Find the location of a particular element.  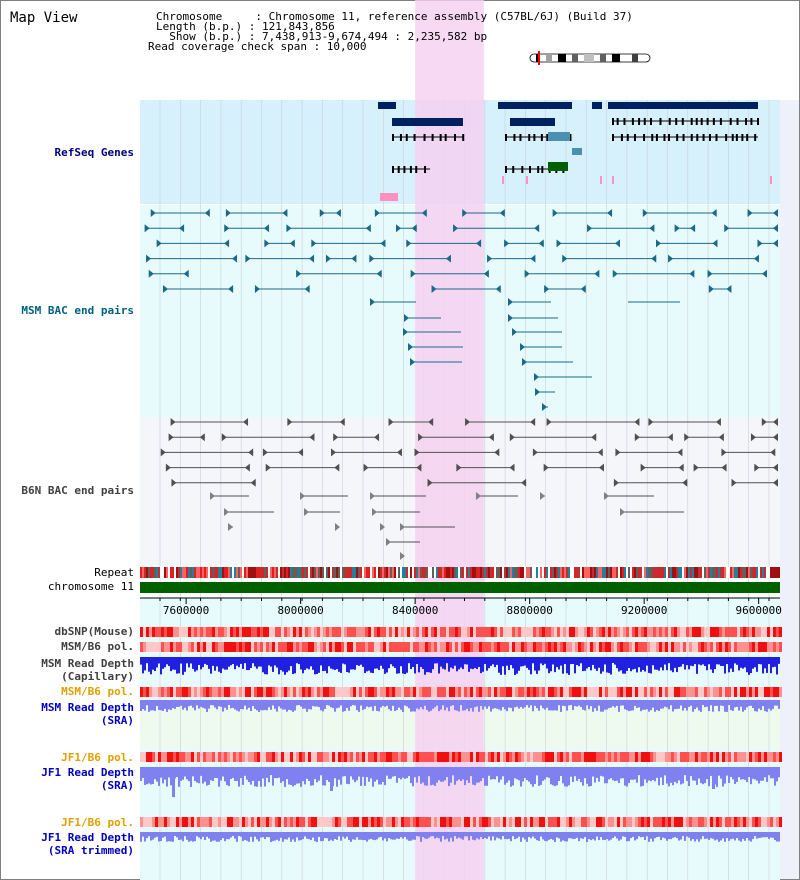

b6n-bac-label: B6N BAC end pairs is located at coordinates (77, 490).